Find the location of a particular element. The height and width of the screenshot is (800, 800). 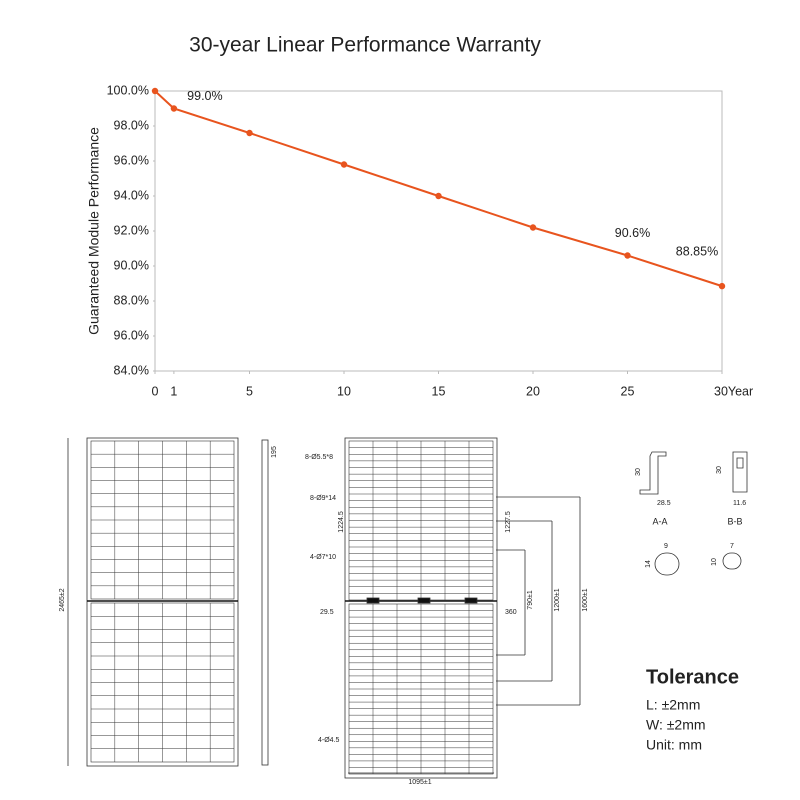

dim-label: 8-Ø9*14 is located at coordinates (323, 498).